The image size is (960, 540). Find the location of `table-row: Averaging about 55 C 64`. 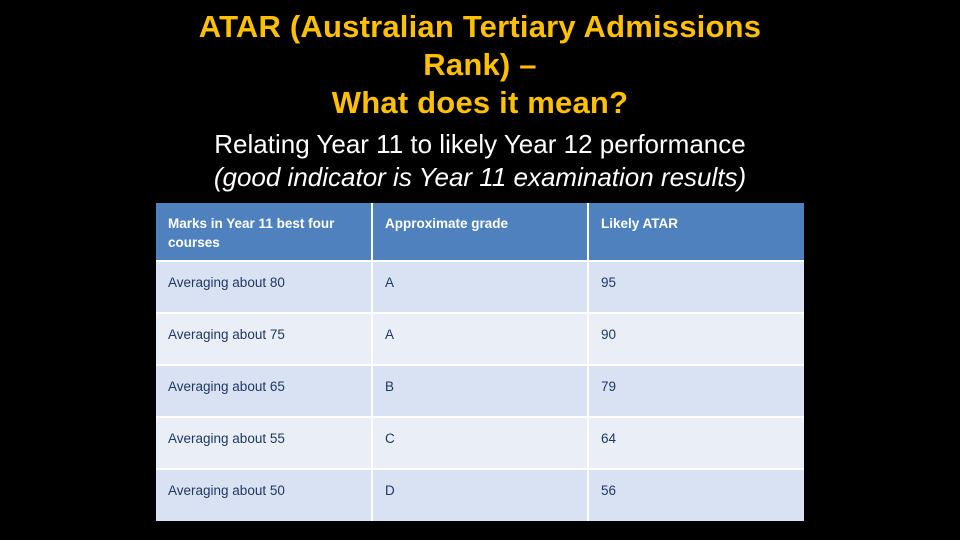

table-row: Averaging about 55 C 64 is located at coordinates (480, 442).